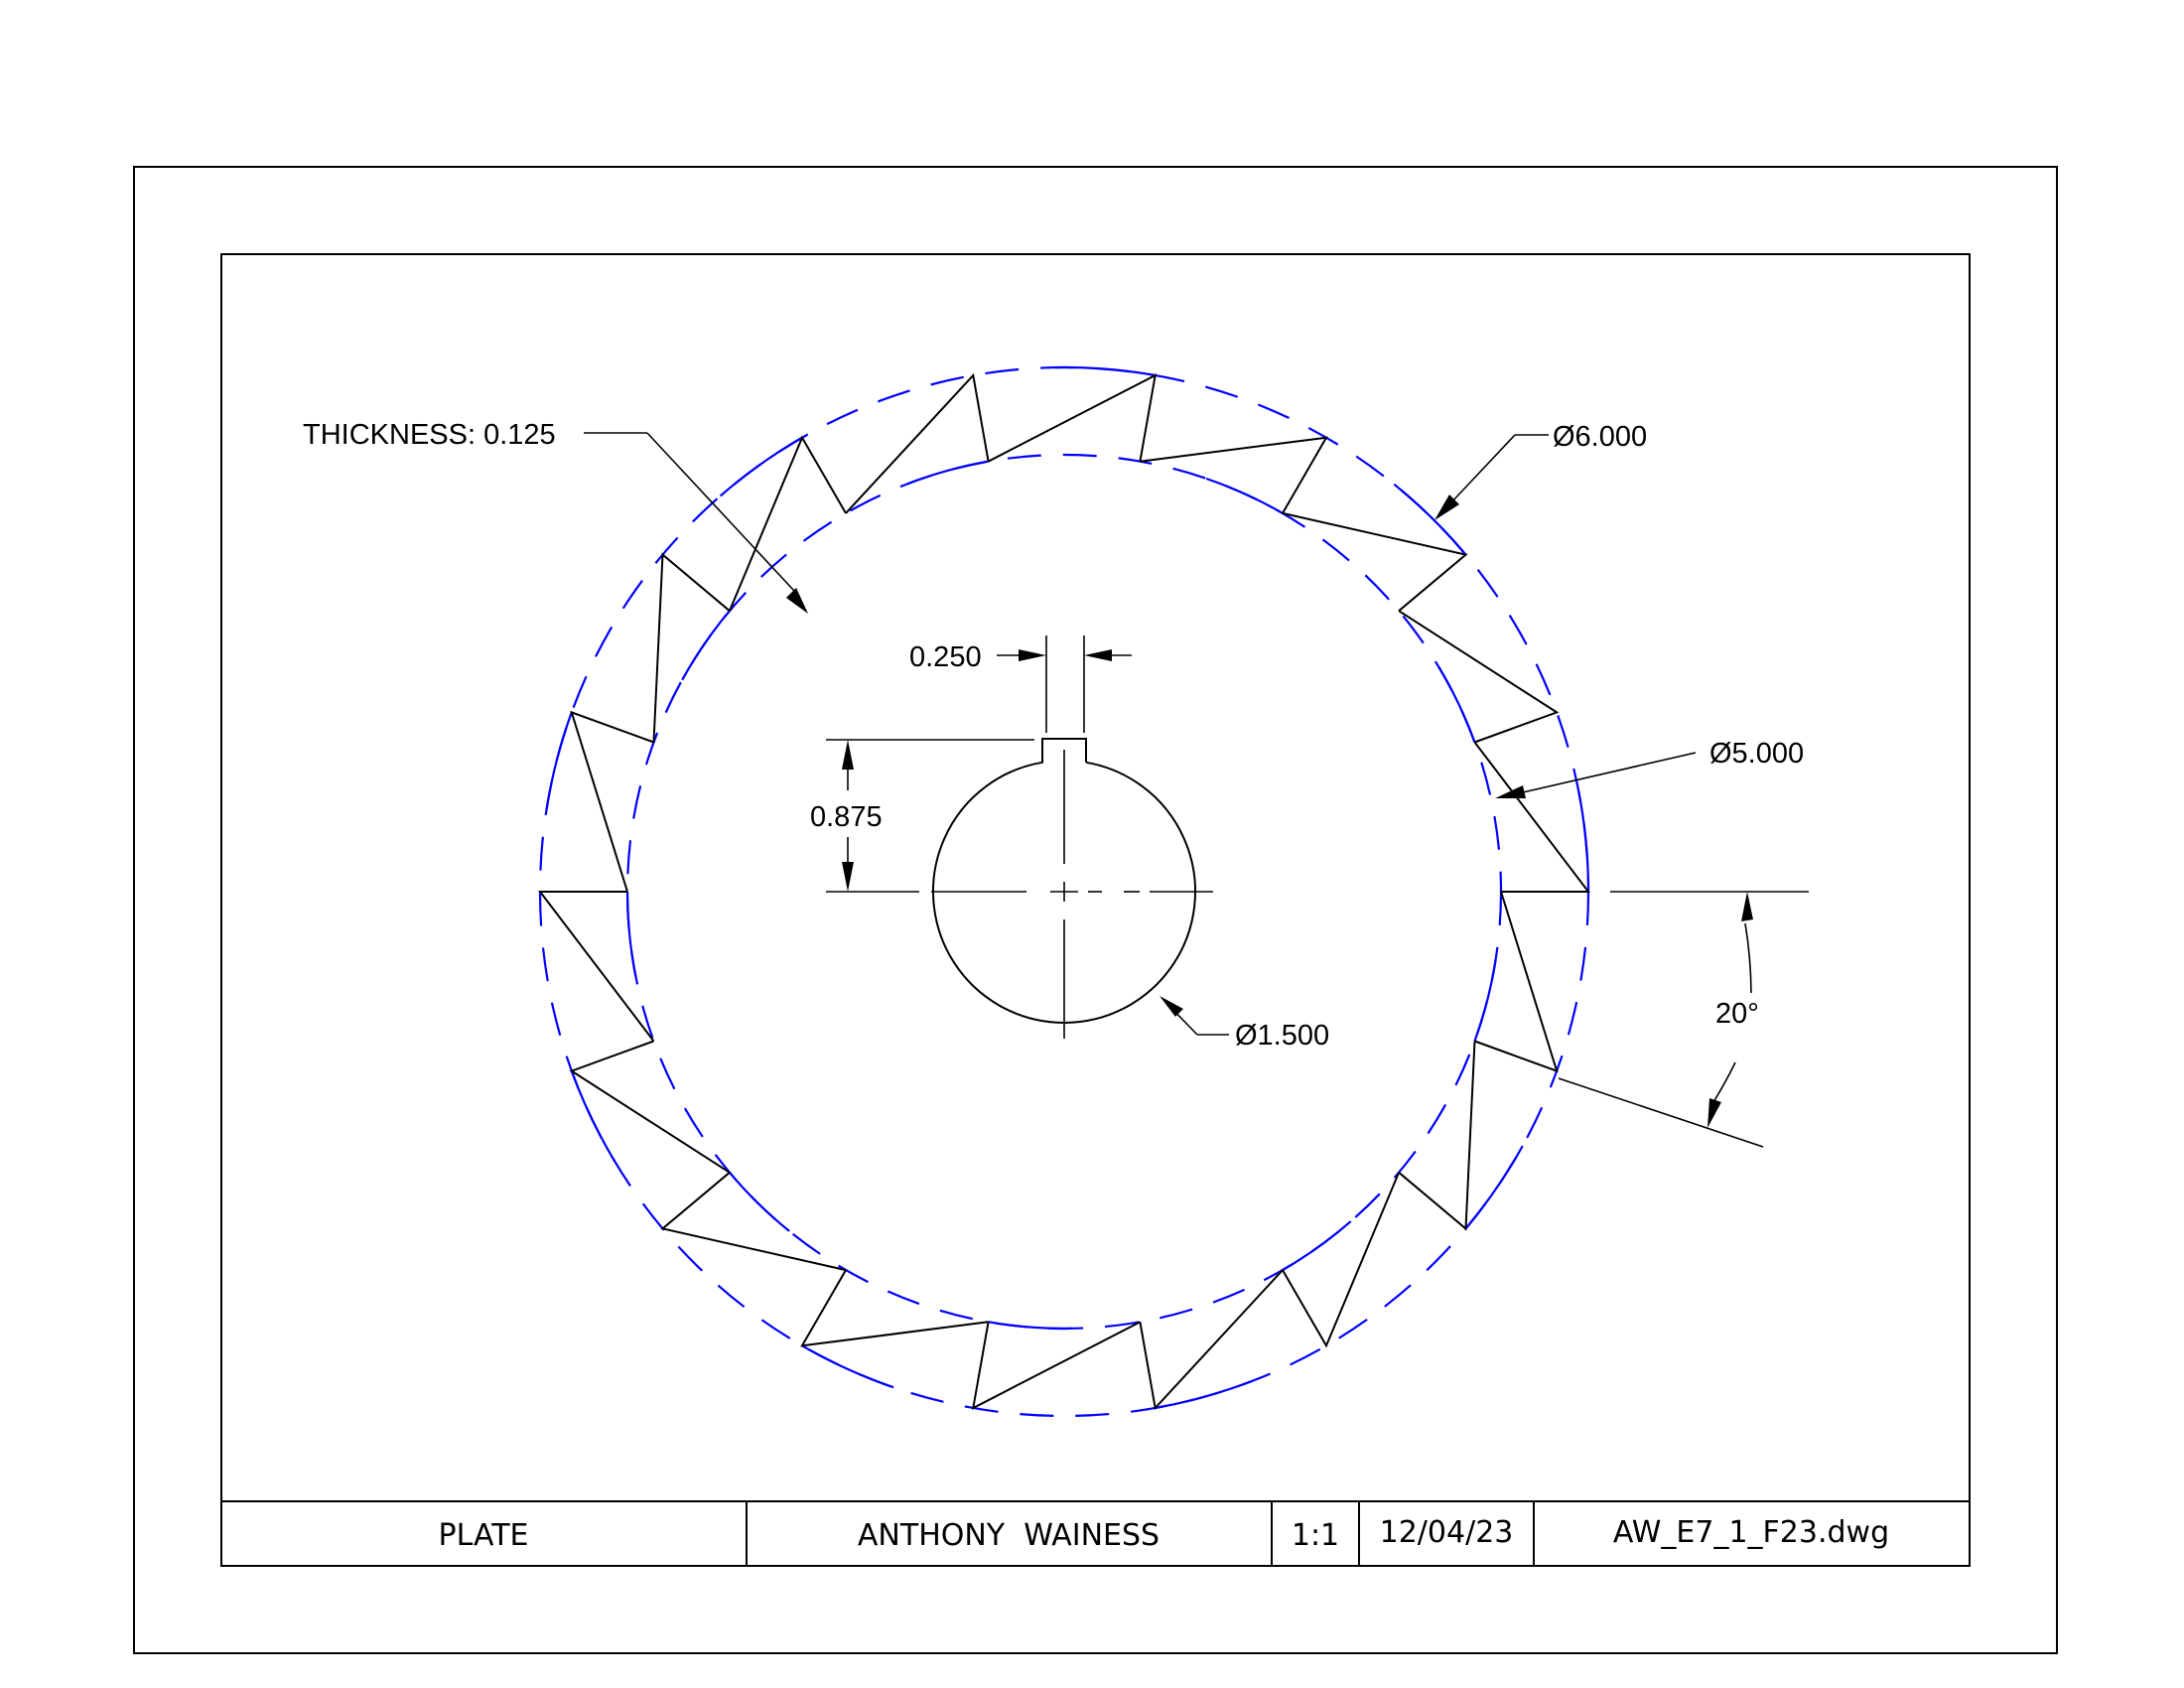  I want to click on file-name: AW_E7_1_F23.dwg, so click(1751, 1532).